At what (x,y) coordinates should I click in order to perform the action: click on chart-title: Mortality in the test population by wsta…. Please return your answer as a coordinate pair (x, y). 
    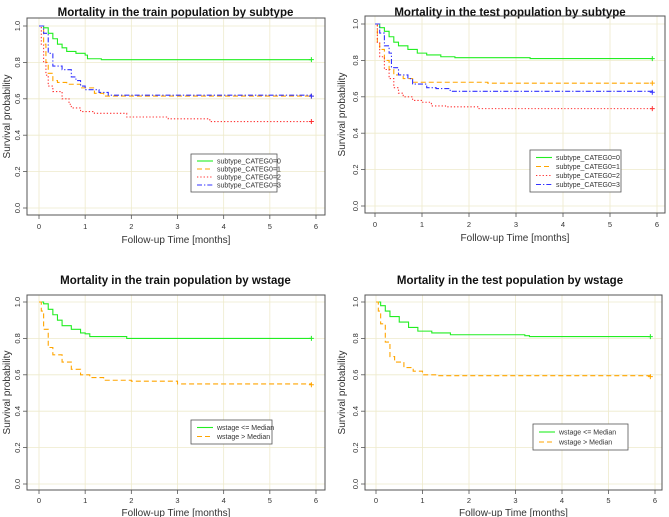
    Looking at the image, I should click on (510, 281).